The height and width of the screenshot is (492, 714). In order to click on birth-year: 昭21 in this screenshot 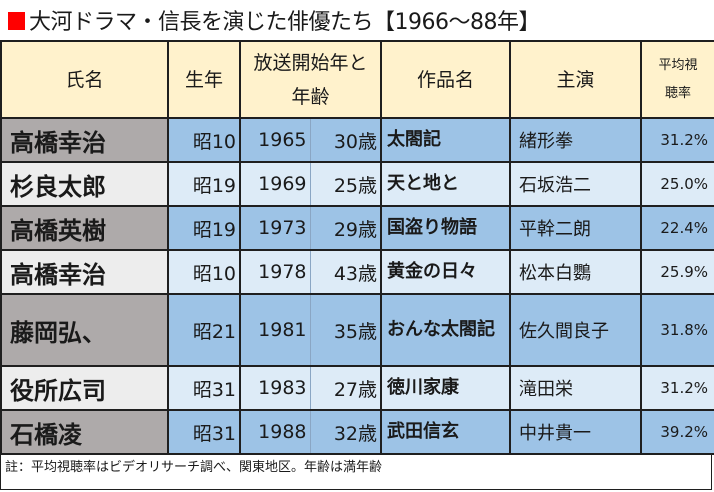, I will do `click(204, 330)`.